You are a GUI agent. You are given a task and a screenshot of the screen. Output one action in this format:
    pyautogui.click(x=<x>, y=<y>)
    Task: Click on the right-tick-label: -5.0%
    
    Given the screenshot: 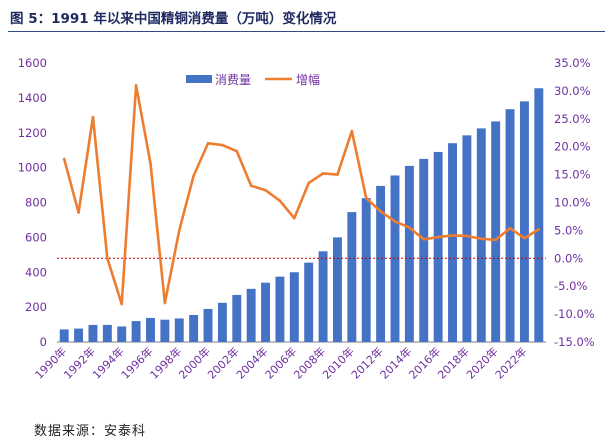 What is the action you would take?
    pyautogui.click(x=570, y=286)
    